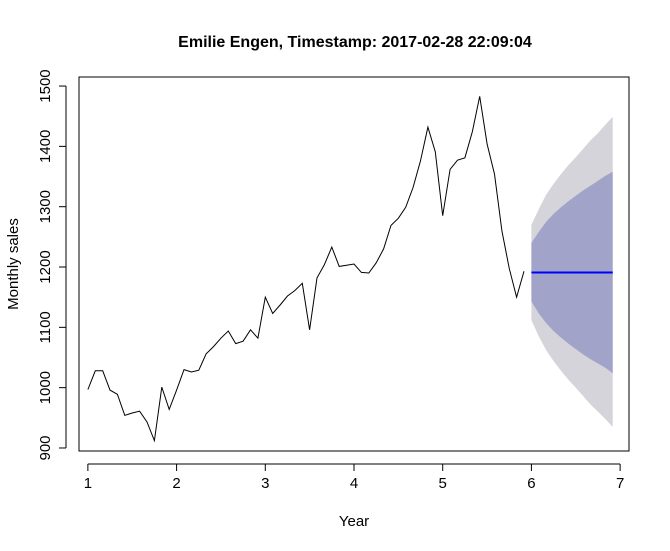 The image size is (670, 551). Describe the element at coordinates (531, 483) in the screenshot. I see `x-tick-label: 6` at that location.